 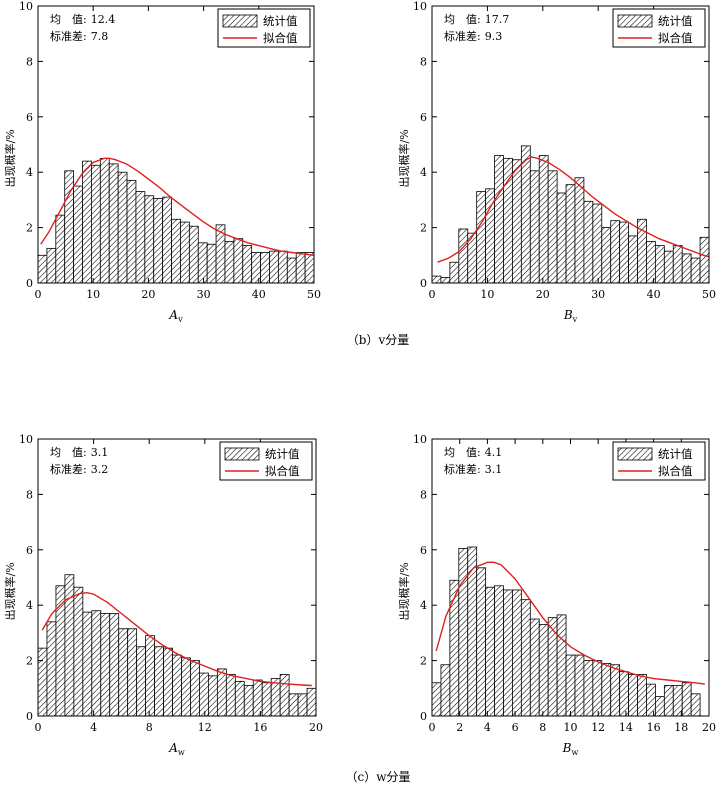 What do you see at coordinates (423, 283) in the screenshot?
I see `y-tick-label: 0` at bounding box center [423, 283].